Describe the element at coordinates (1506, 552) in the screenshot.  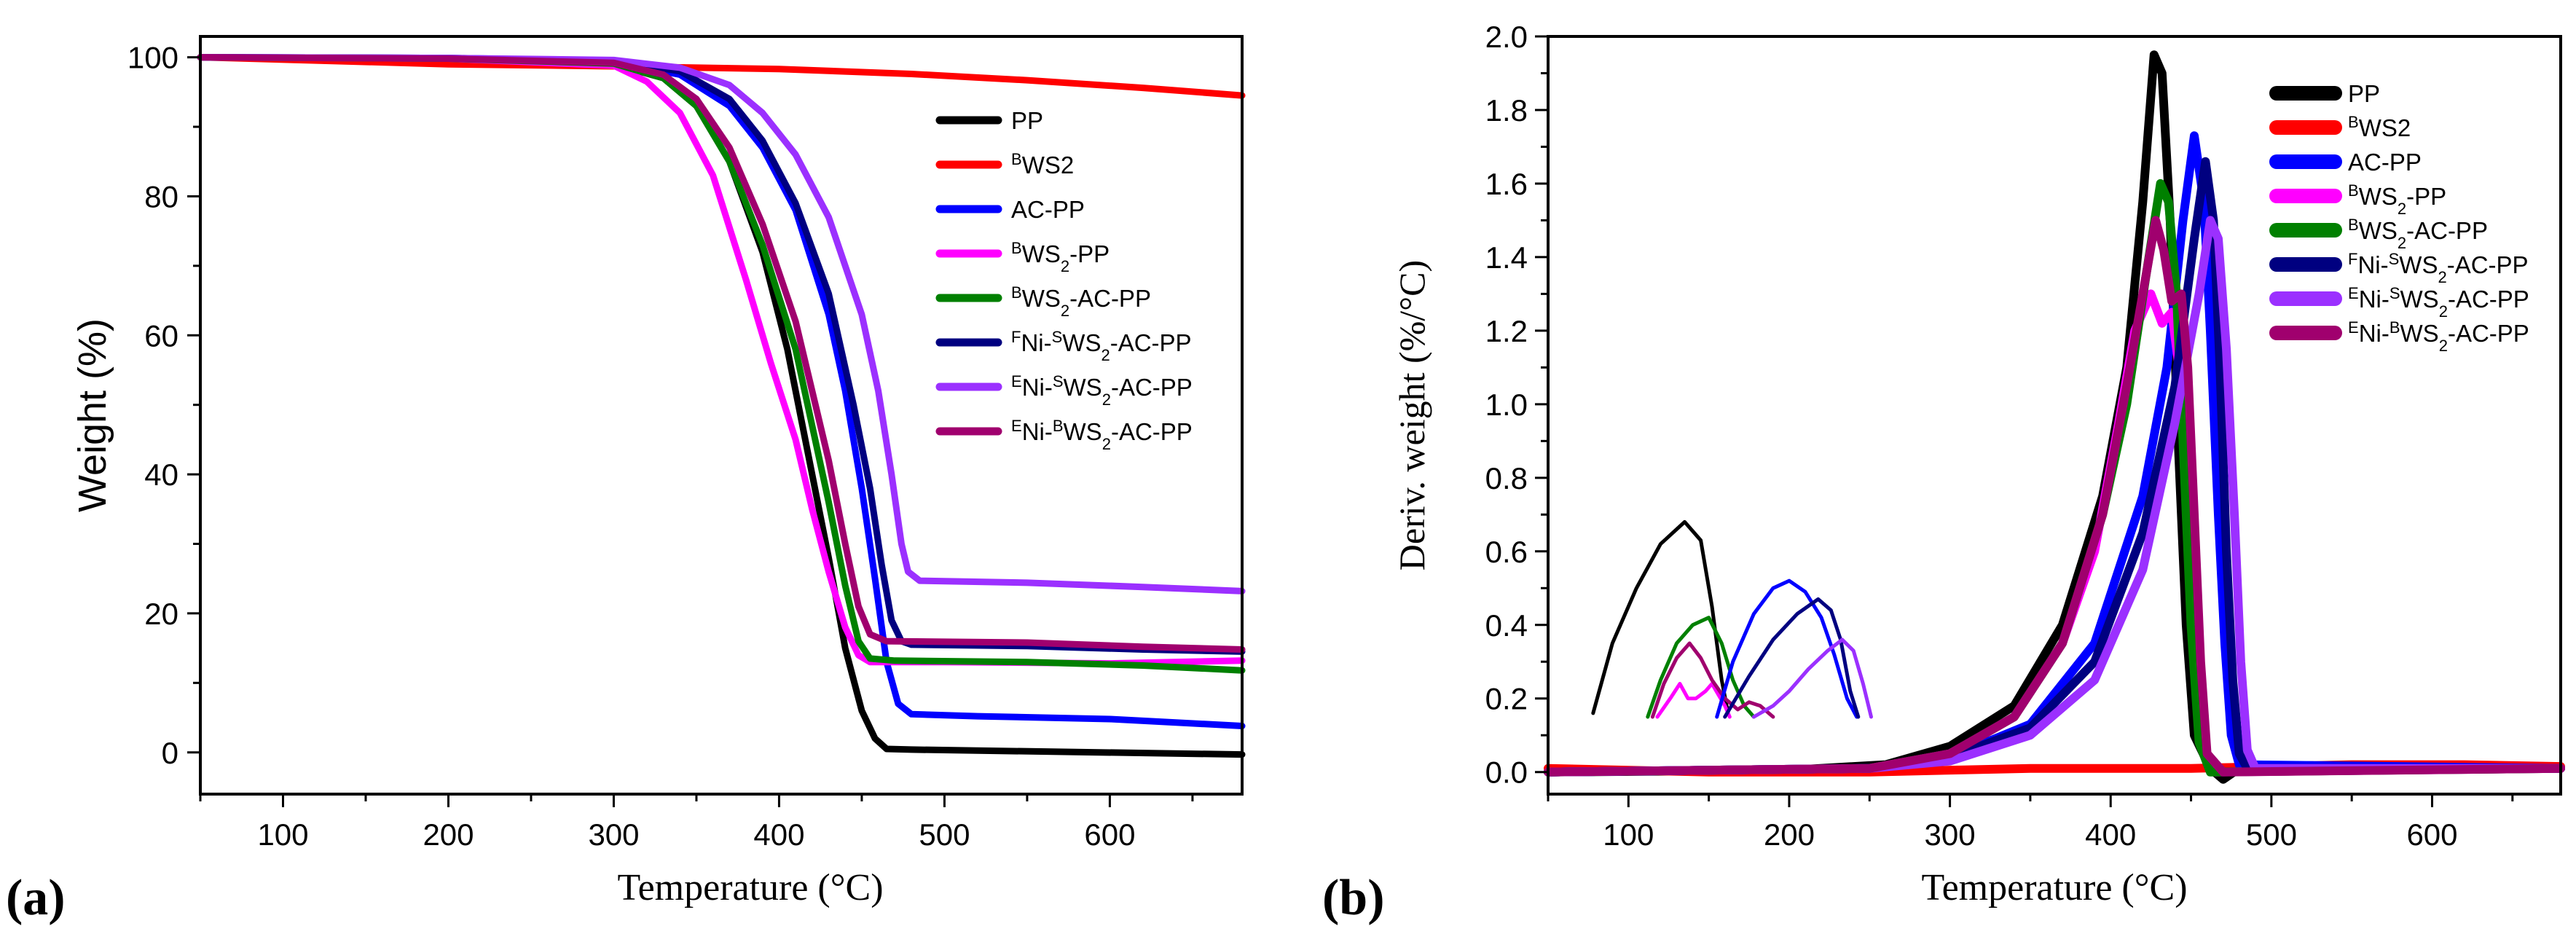
I see `y-tick-label: 0.6` at that location.